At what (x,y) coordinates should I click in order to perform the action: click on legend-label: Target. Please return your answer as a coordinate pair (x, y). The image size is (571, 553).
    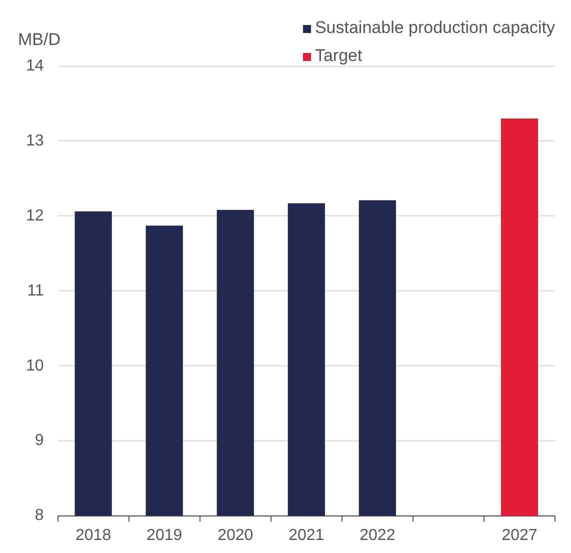
    Looking at the image, I should click on (338, 55).